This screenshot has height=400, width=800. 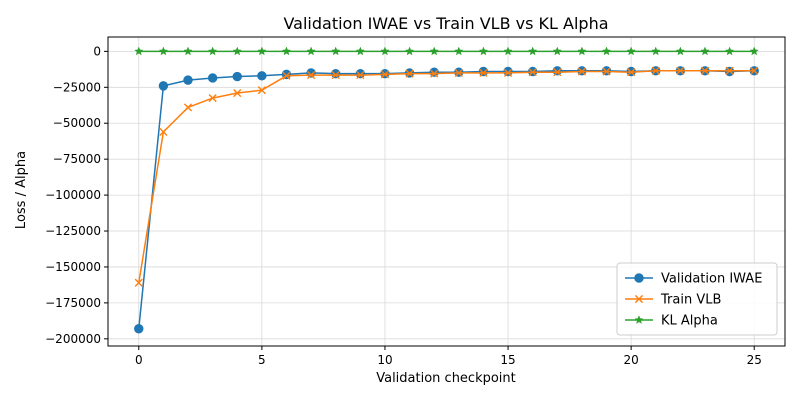 I want to click on chart-title: Validation IWAE vs Train VLB vs KL Alpha, so click(x=445, y=23).